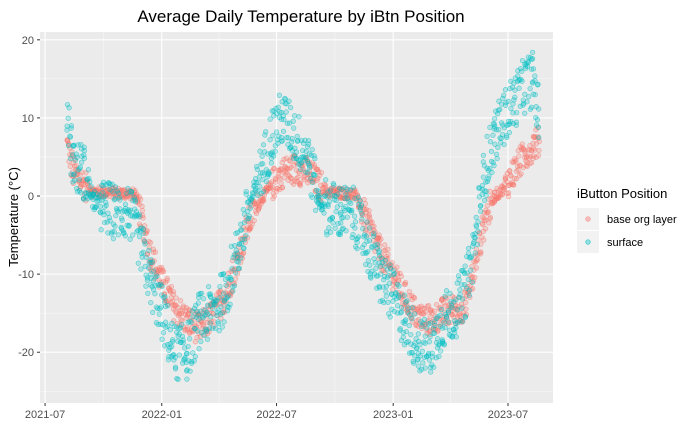 The height and width of the screenshot is (432, 700). I want to click on y-axis: -20 -10 0 10 20, so click(29, 197).